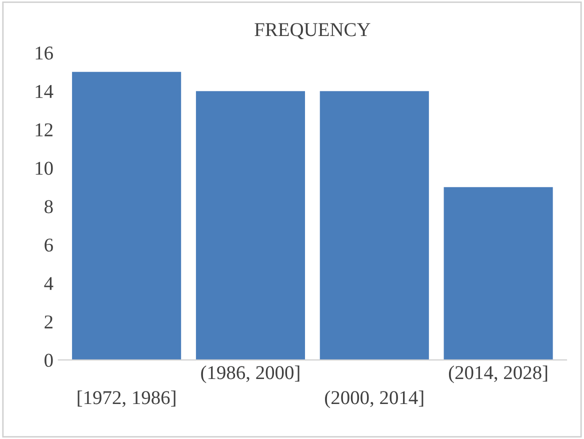 The height and width of the screenshot is (439, 584). Describe the element at coordinates (312, 31) in the screenshot. I see `chart-title: FREQUENCY` at that location.